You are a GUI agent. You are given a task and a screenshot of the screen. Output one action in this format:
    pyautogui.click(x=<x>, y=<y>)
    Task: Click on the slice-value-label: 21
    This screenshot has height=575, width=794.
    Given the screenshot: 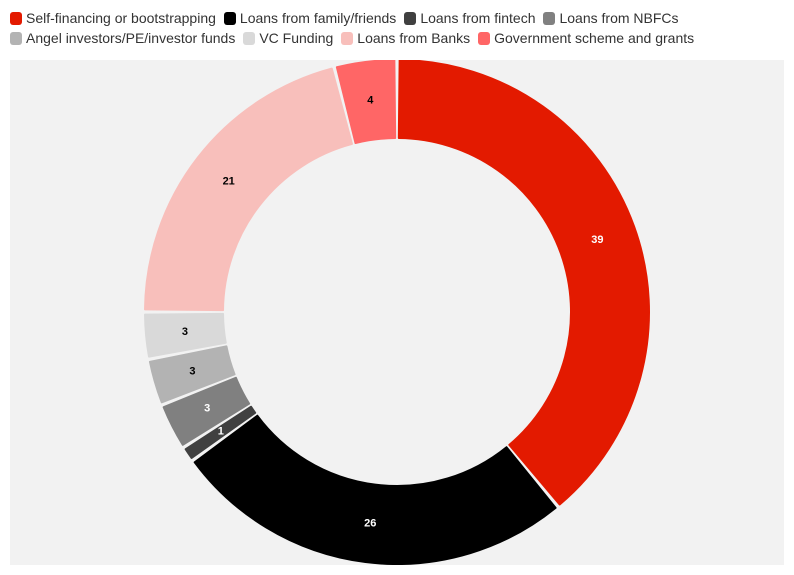 What is the action you would take?
    pyautogui.click(x=229, y=181)
    